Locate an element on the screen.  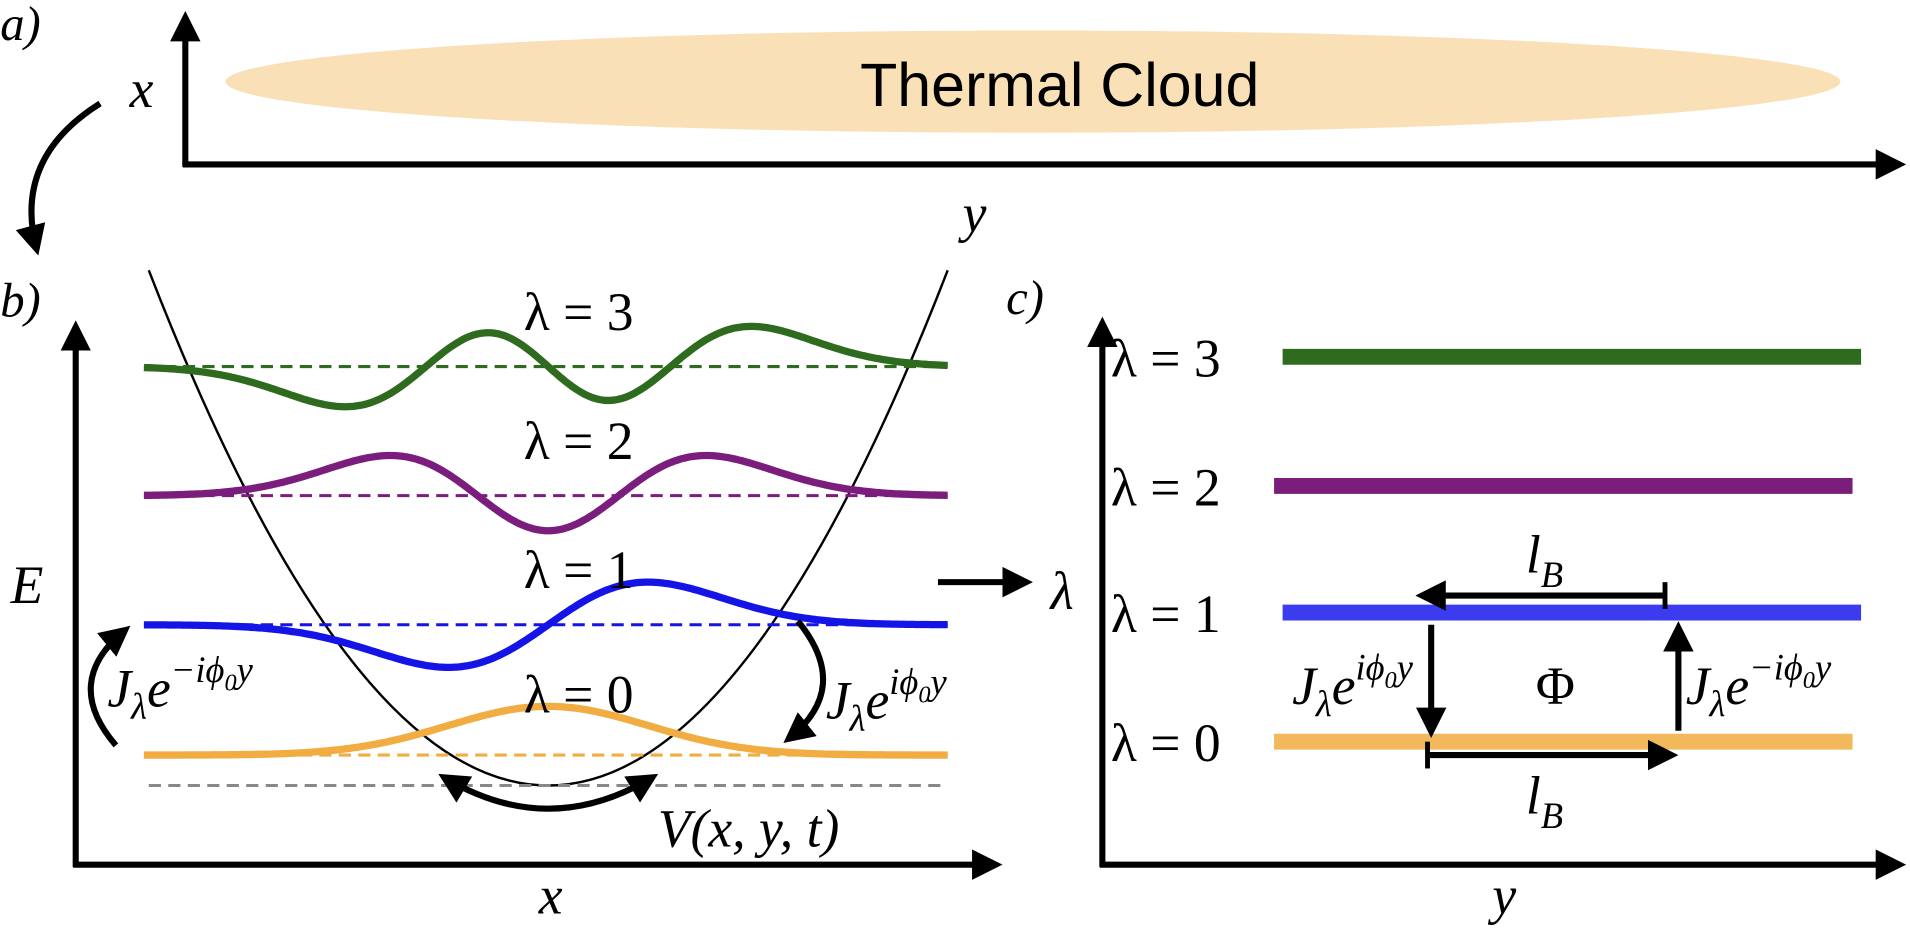
axis-label: λ is located at coordinates (1061, 591).